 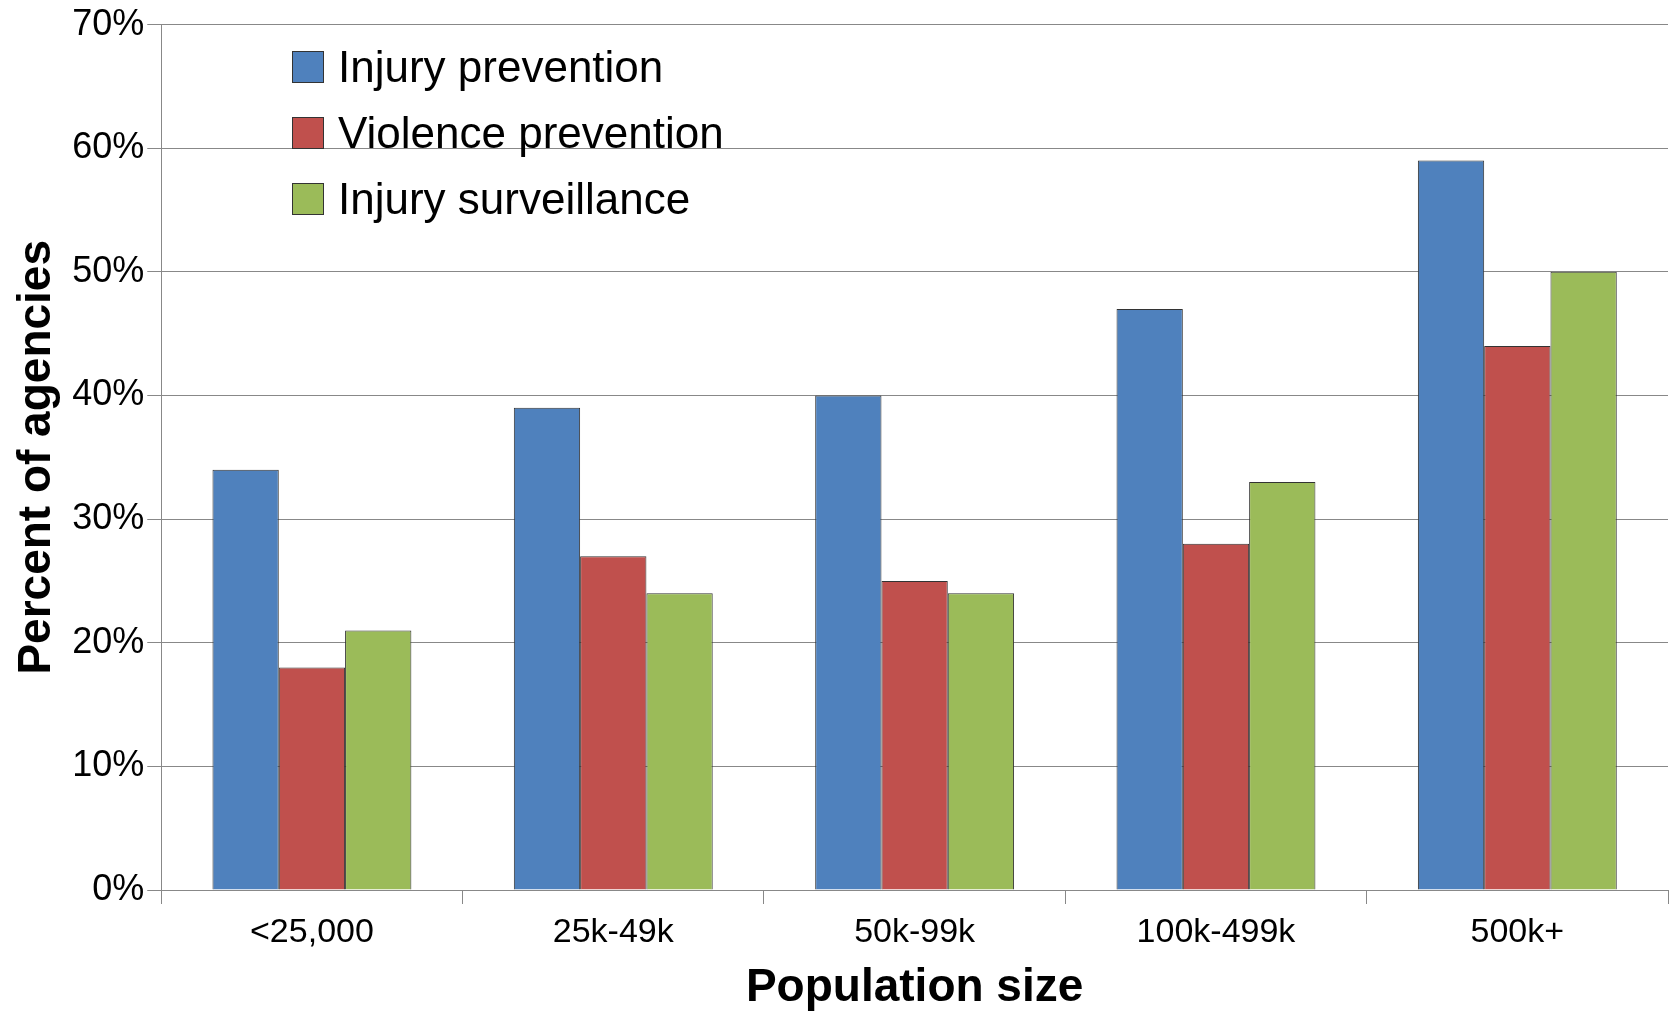 What do you see at coordinates (108, 269) in the screenshot?
I see `y-tick-label: 50%` at bounding box center [108, 269].